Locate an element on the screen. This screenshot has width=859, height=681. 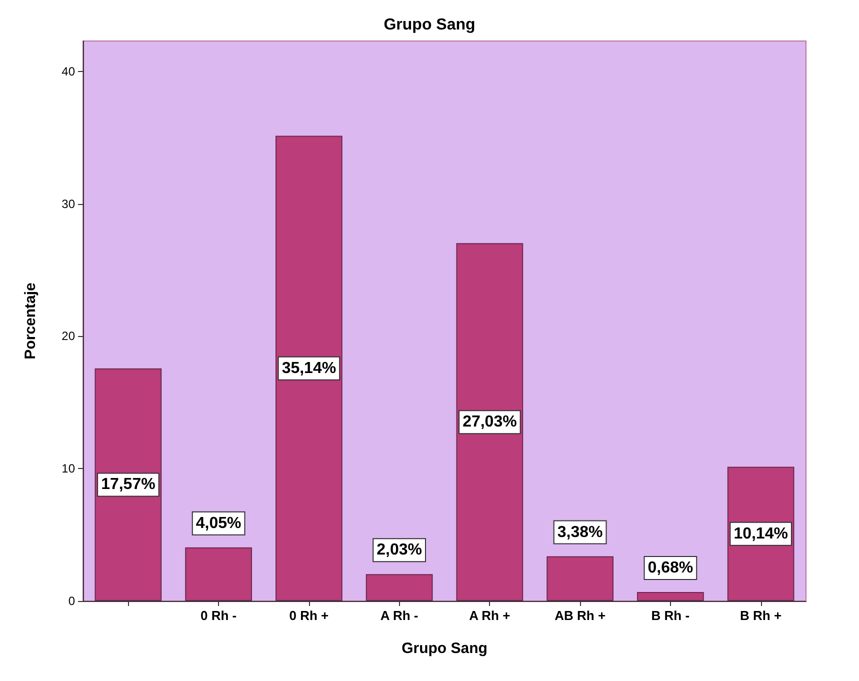
x-tick-label: 0 Rh - is located at coordinates (218, 615).